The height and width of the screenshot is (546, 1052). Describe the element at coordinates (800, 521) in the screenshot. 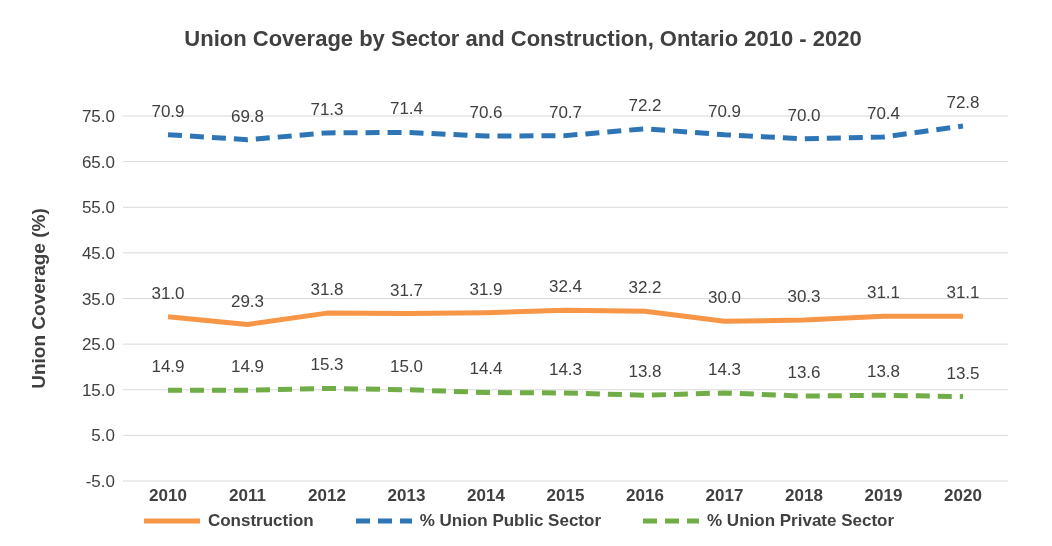

I see `legend-label: % Union Private Sector` at that location.